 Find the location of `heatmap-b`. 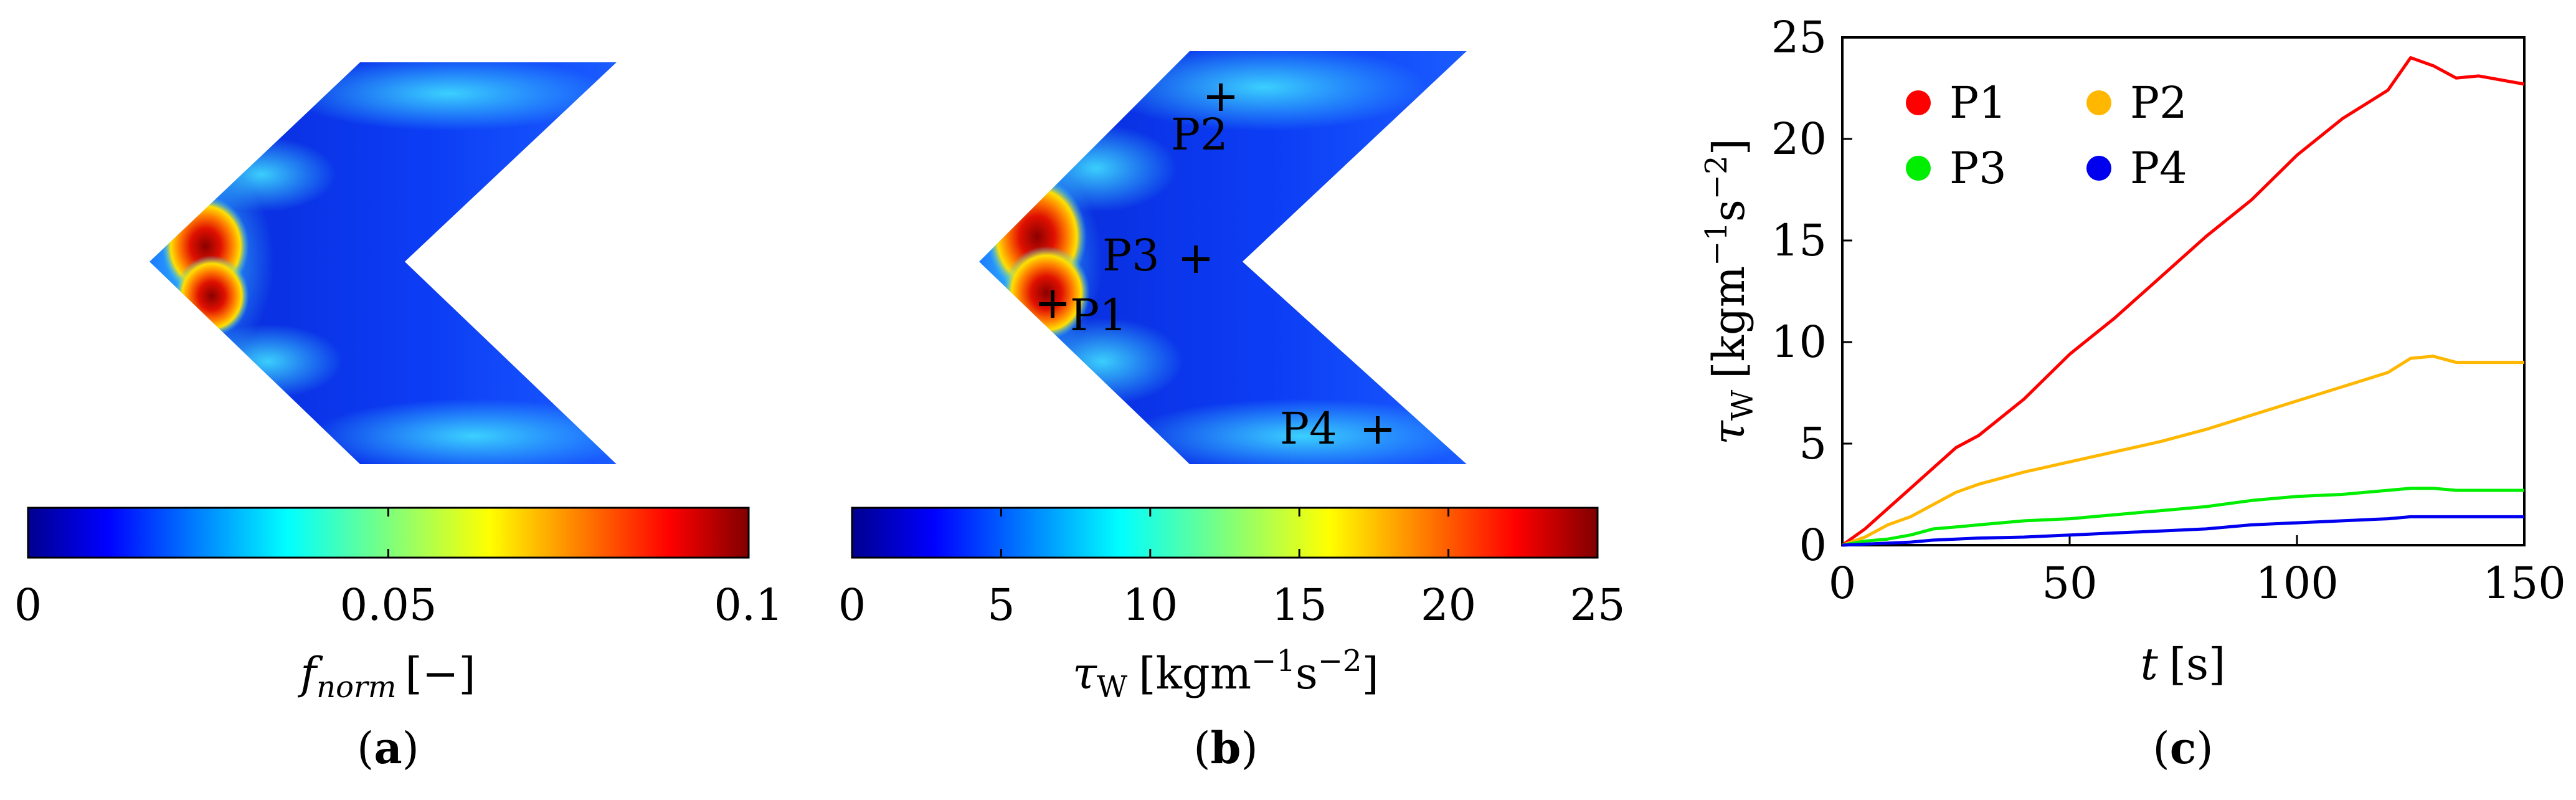

heatmap-b is located at coordinates (1223, 257).